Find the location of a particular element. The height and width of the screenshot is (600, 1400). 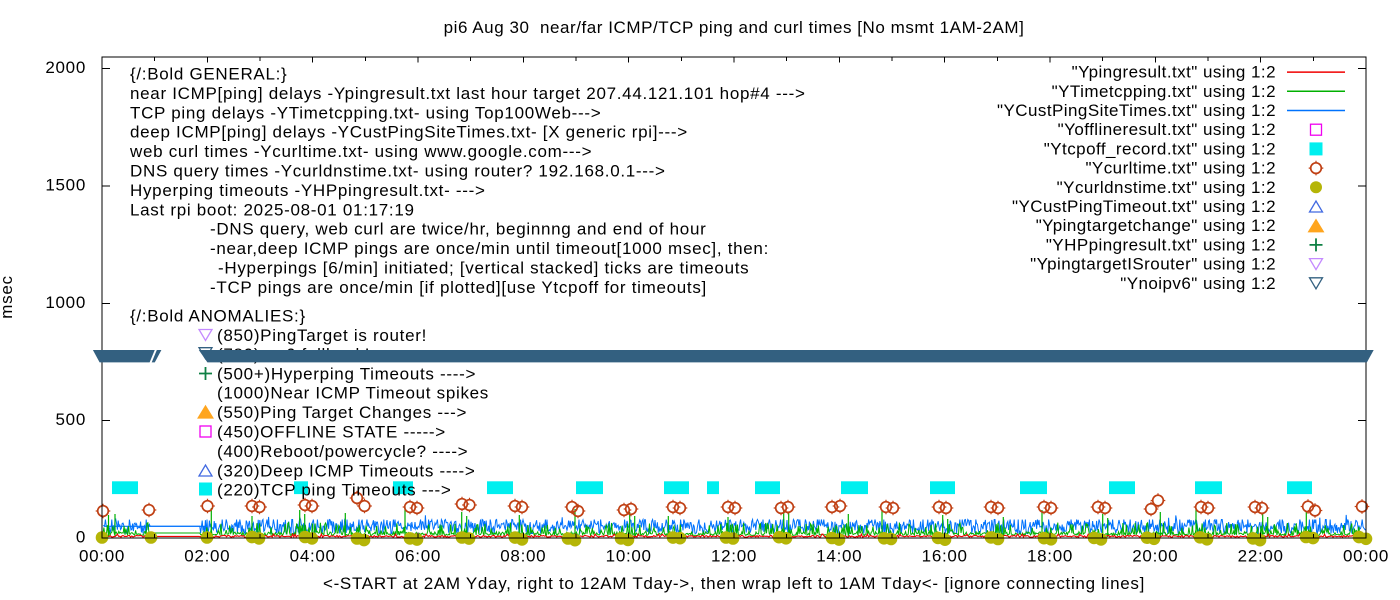

svg-text: "Ycurltime.txt" using 1:2 is located at coordinates (1180, 168).